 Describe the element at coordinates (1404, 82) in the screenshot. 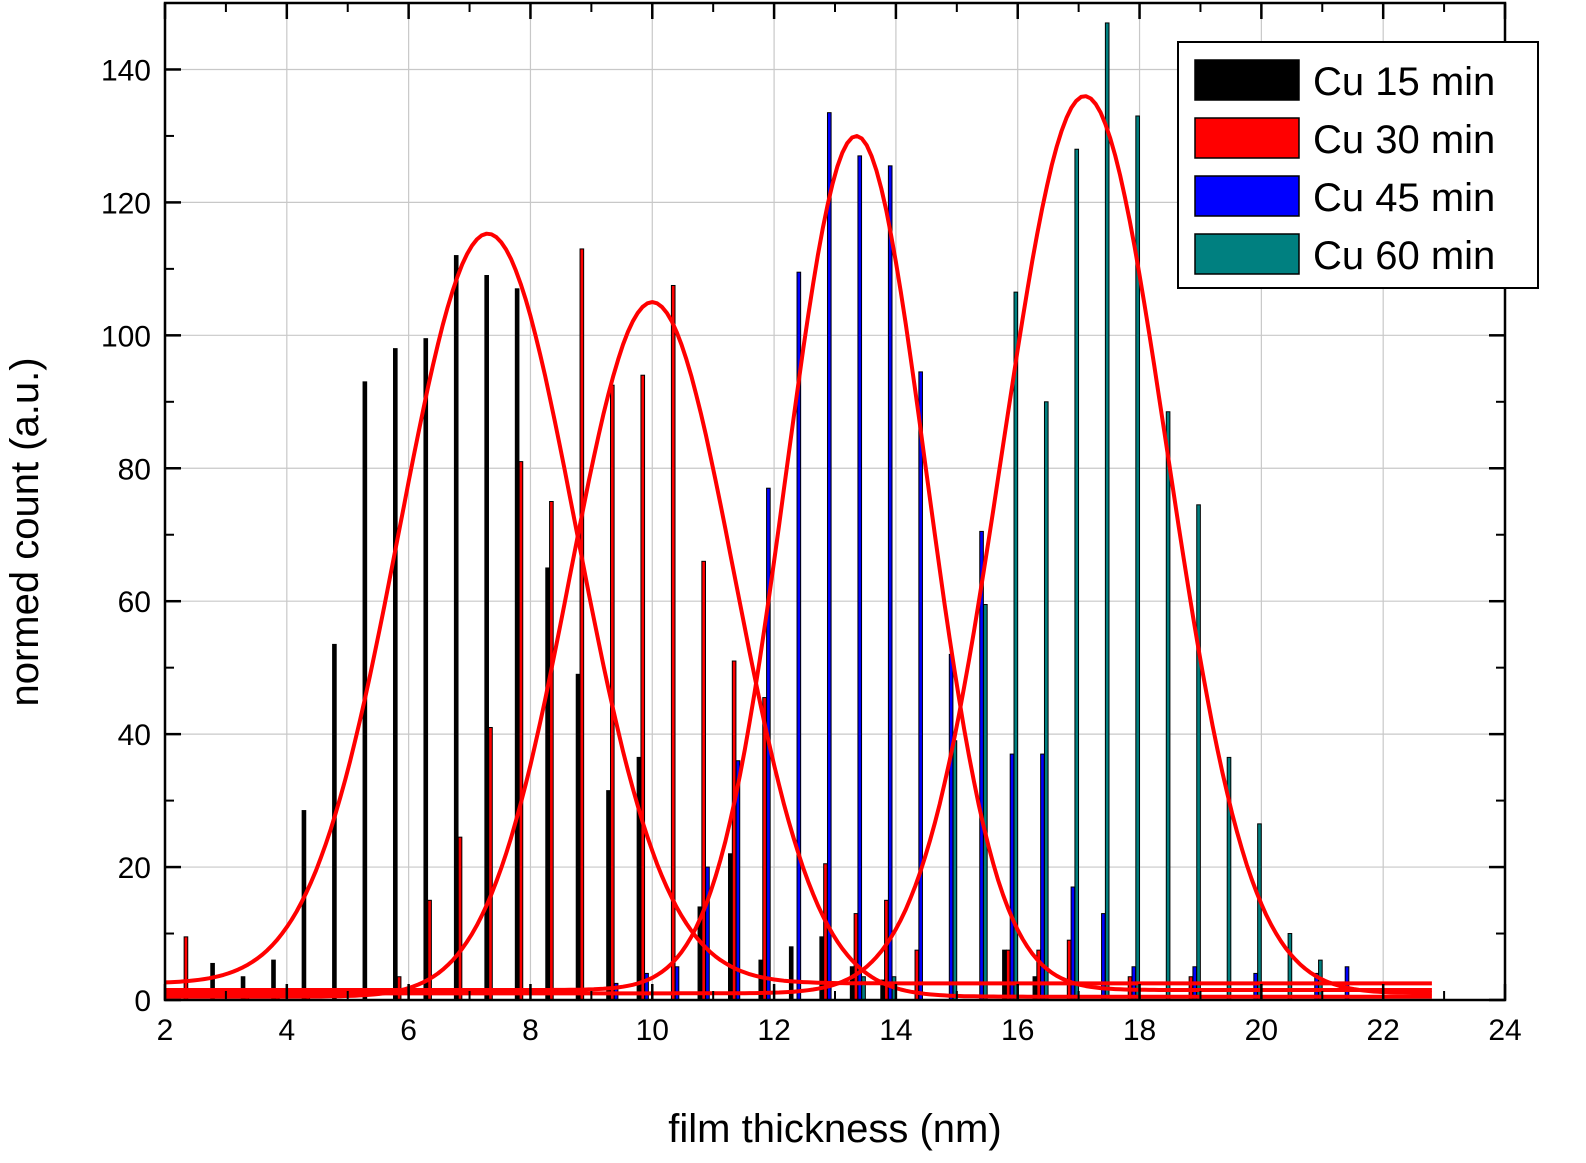

I see `legend-label: Cu 15 min` at that location.